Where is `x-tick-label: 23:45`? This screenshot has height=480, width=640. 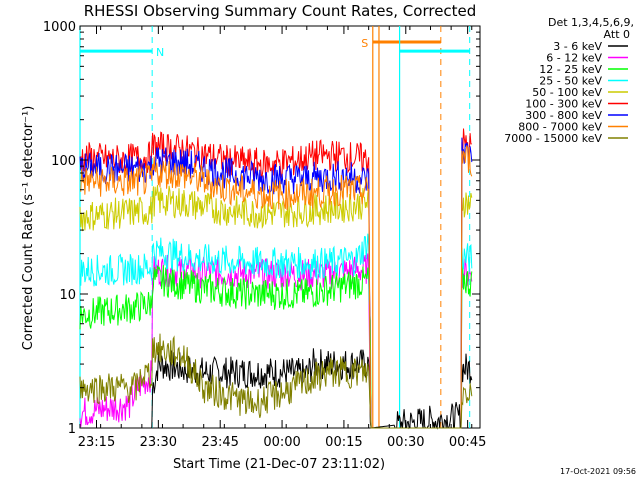 x-tick-label: 23:45 is located at coordinates (219, 442).